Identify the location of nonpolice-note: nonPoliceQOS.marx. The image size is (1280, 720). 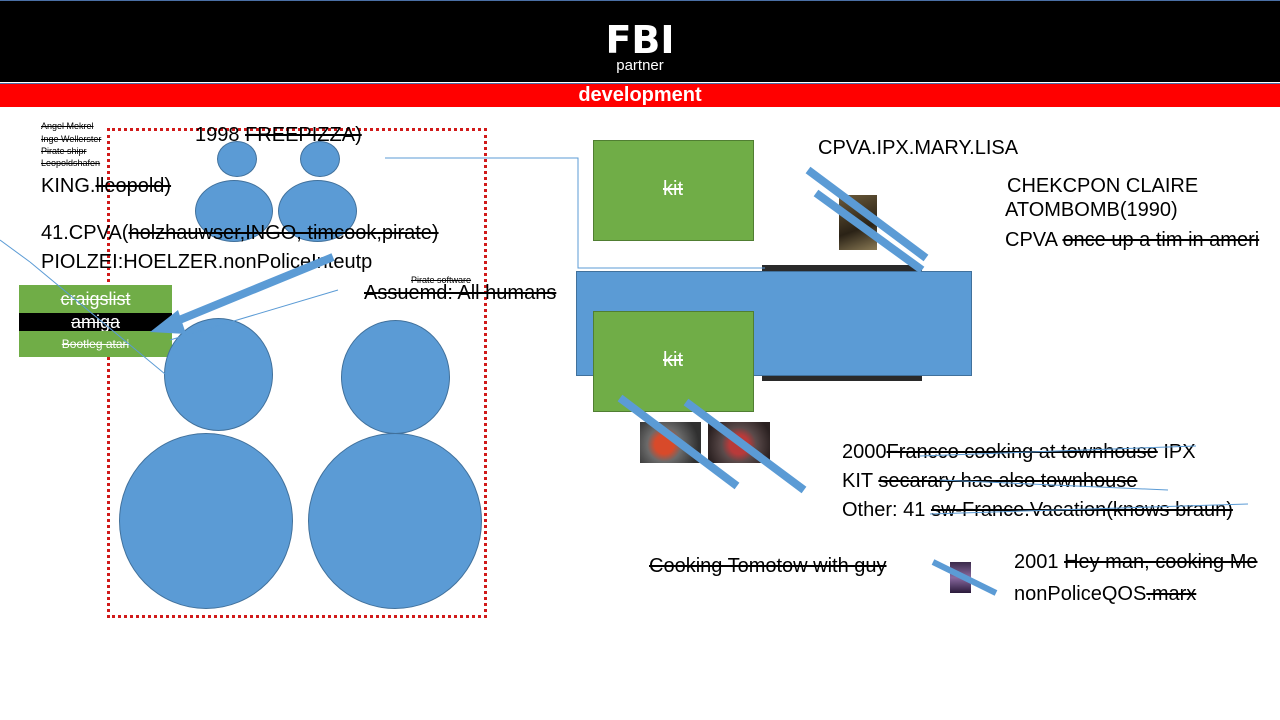
(1105, 594).